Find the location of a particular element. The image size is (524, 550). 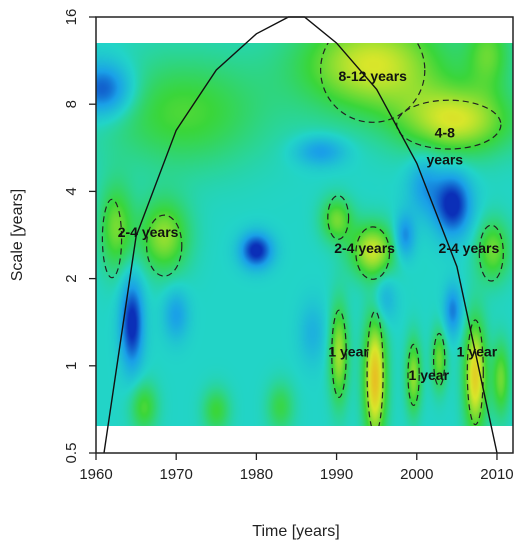

x-tick-label-1990: 1990 is located at coordinates (336, 474).